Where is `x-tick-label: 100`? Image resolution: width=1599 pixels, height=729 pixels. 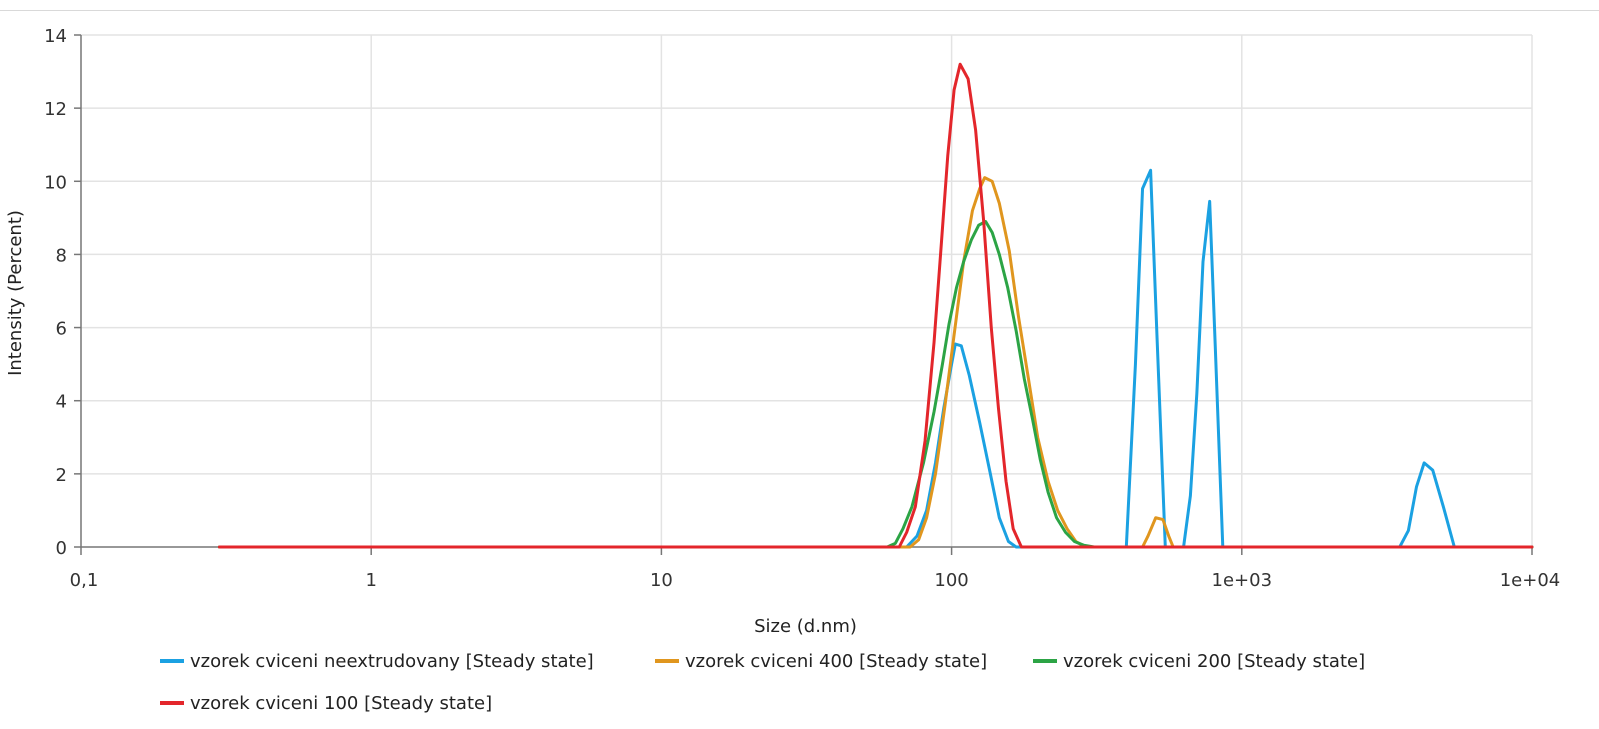 x-tick-label: 100 is located at coordinates (951, 580).